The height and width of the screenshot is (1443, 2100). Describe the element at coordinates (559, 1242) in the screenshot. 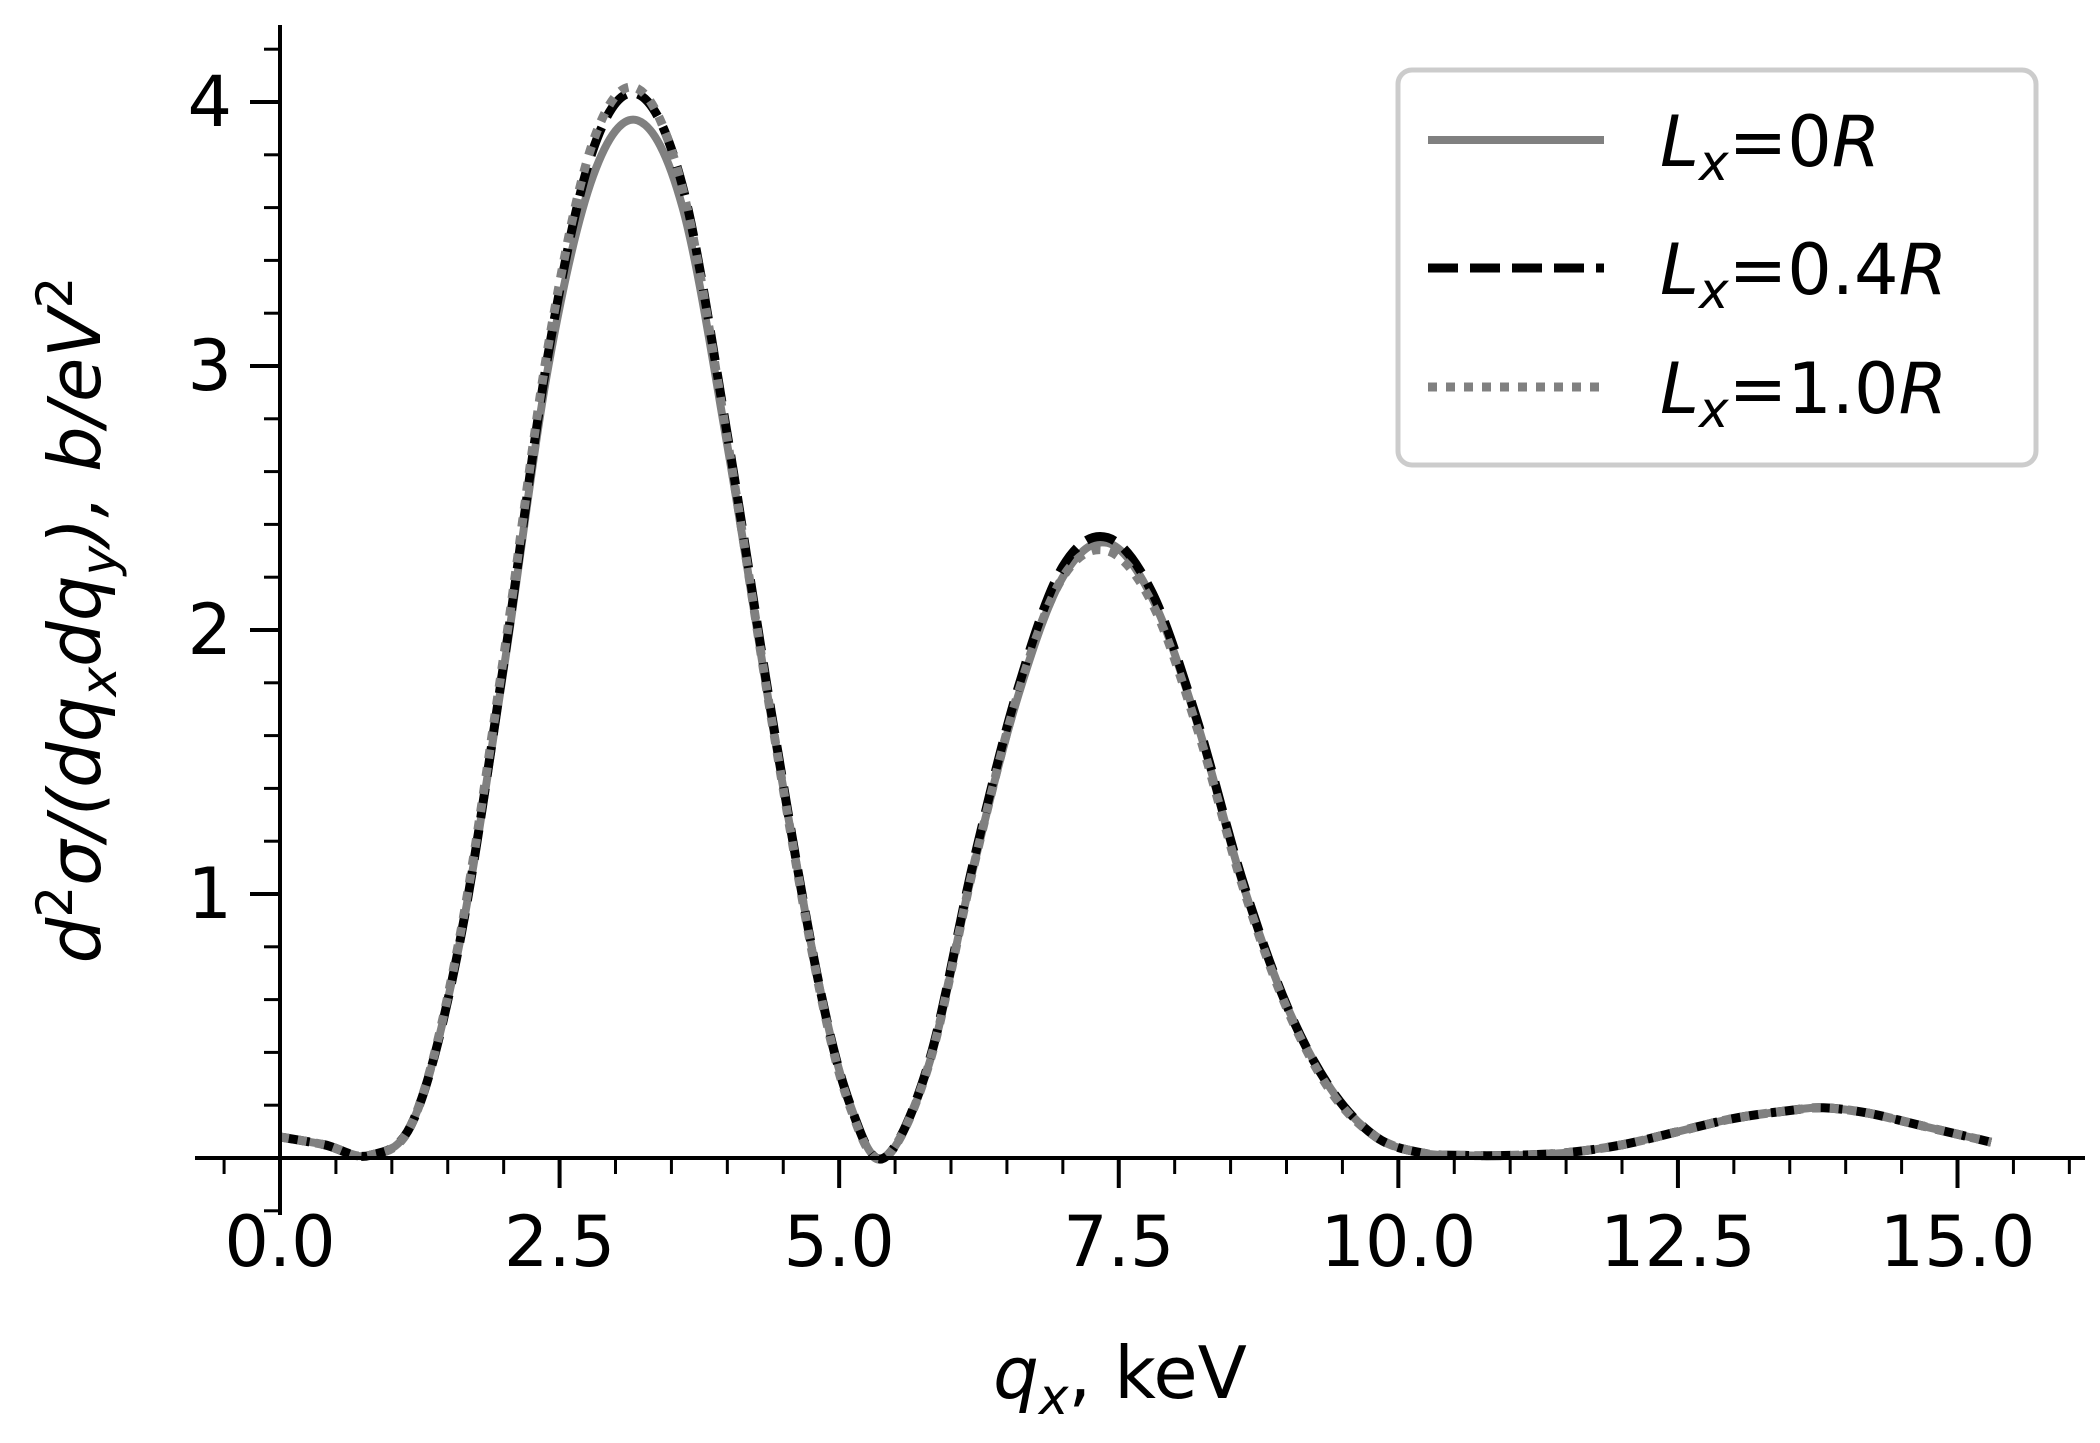

I see `x-tick-label: 2.5` at that location.